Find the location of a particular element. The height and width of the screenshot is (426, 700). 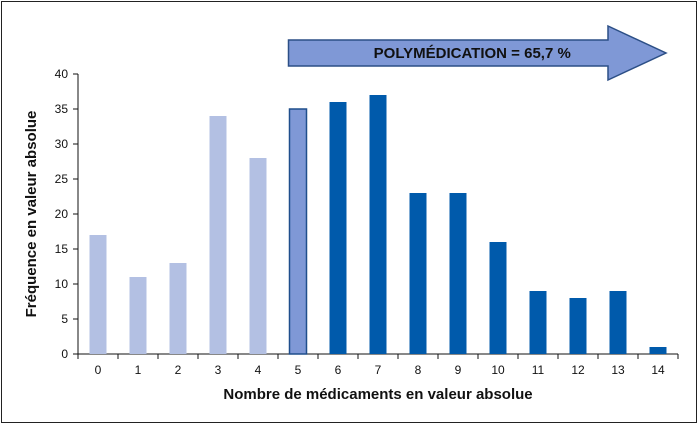

y-tick-label: 25 is located at coordinates (62, 179).